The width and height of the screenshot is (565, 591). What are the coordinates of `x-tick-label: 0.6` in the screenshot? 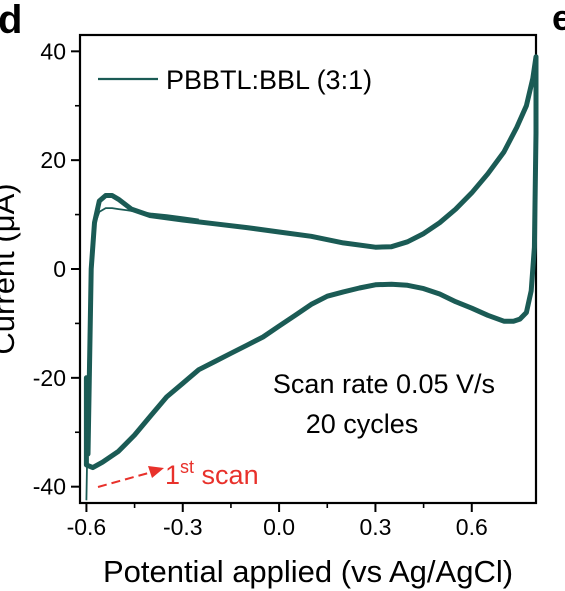 It's located at (472, 527).